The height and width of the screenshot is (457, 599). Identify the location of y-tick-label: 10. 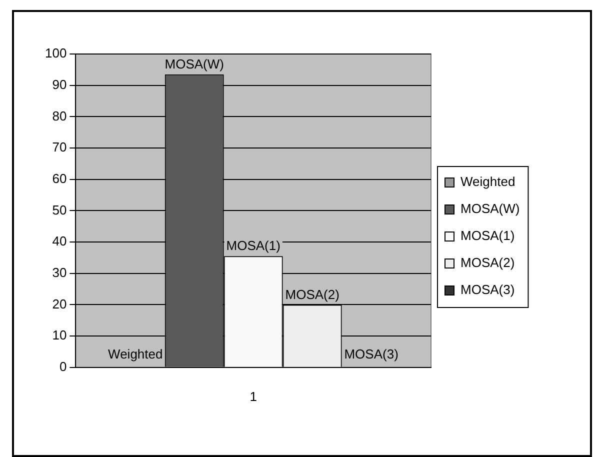
(59, 335).